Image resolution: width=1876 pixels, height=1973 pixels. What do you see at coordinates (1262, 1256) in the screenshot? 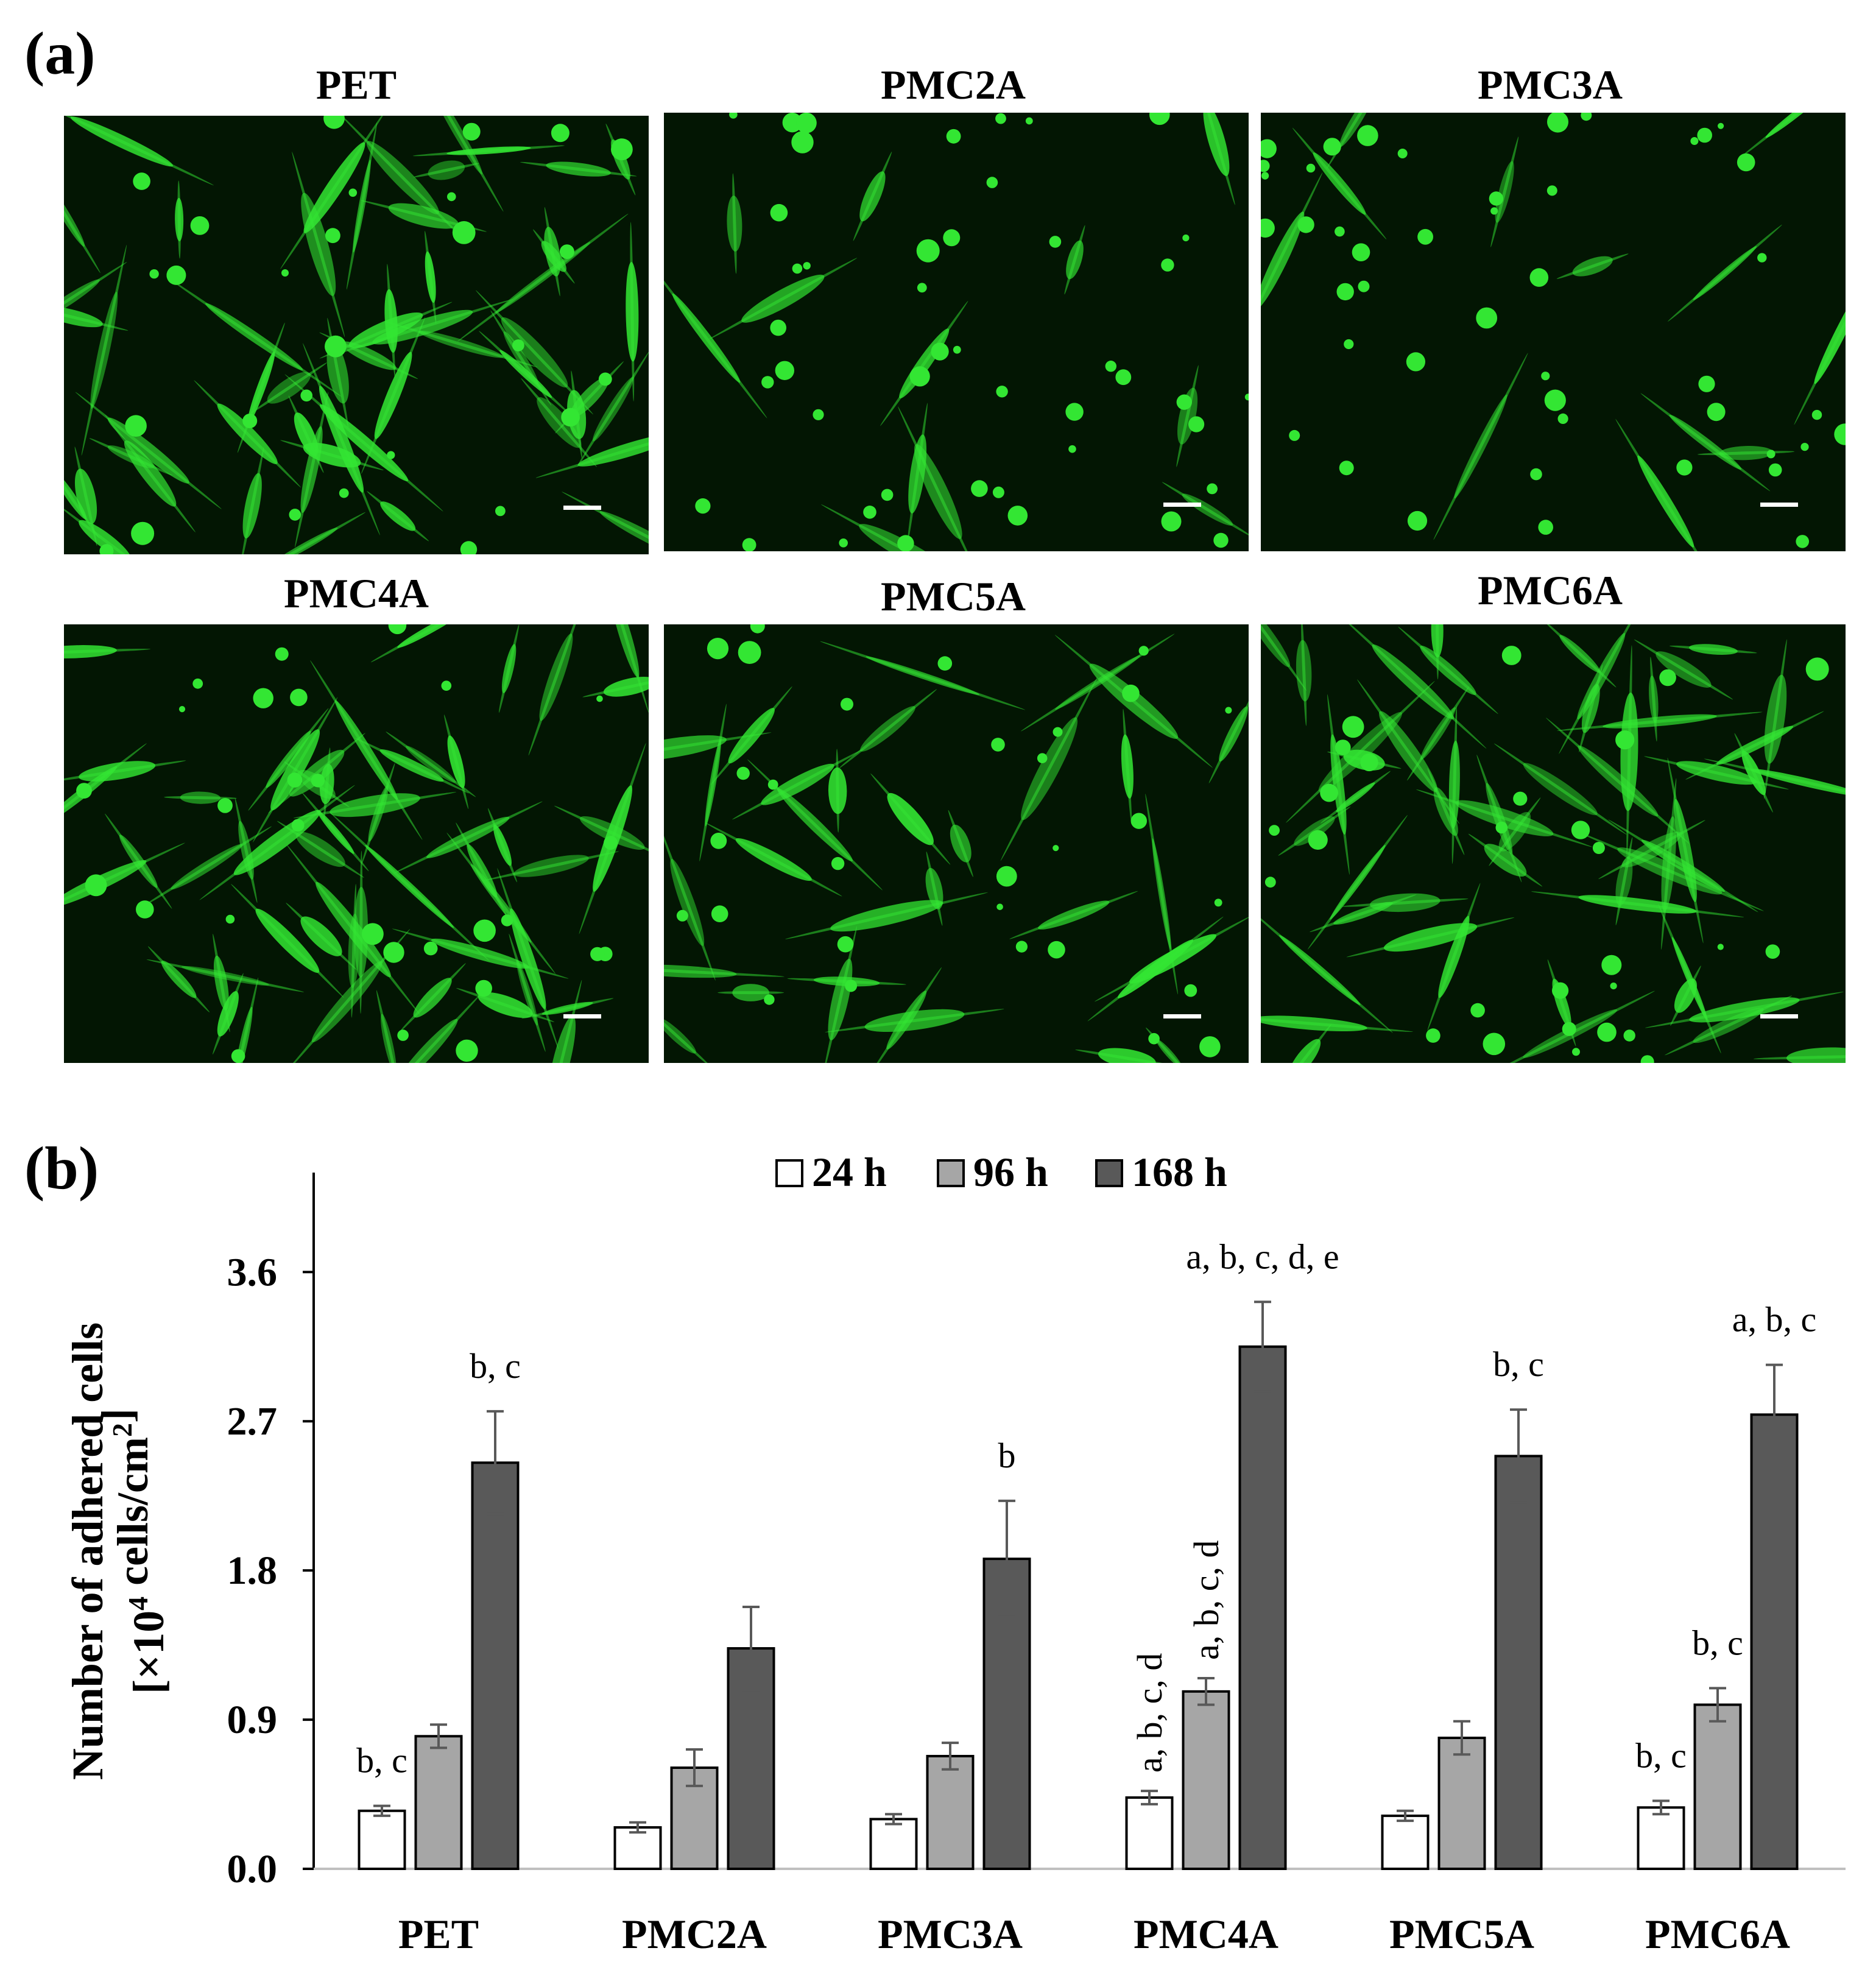
I see `significance-label: a, b, c, d, e` at bounding box center [1262, 1256].